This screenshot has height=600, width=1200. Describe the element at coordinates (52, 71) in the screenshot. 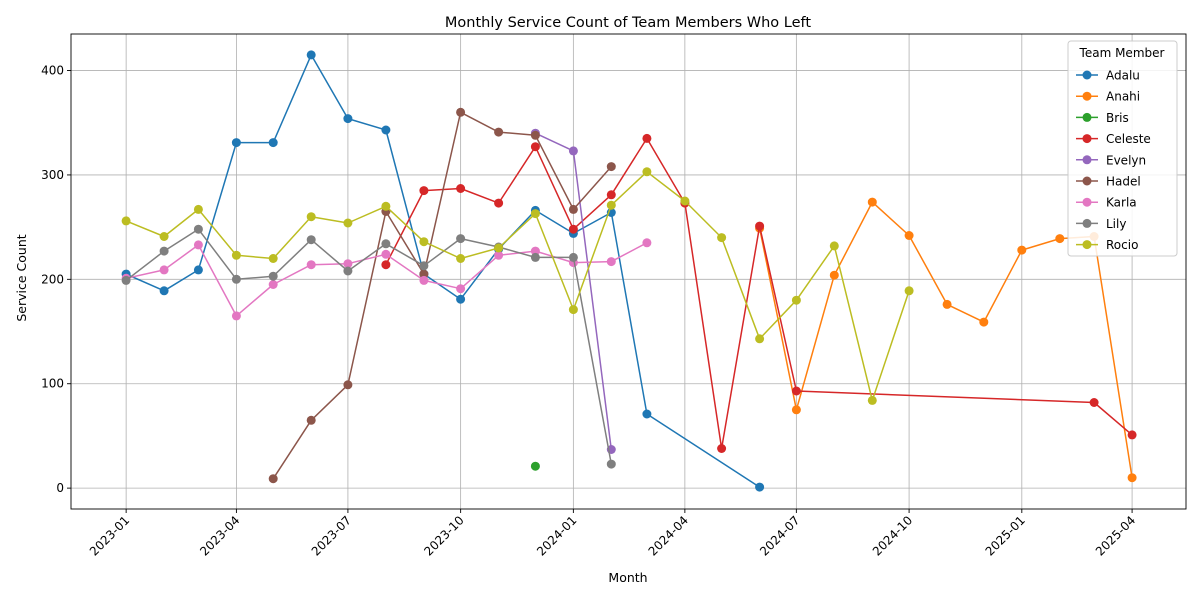

I see `y-tick-label: 400` at that location.